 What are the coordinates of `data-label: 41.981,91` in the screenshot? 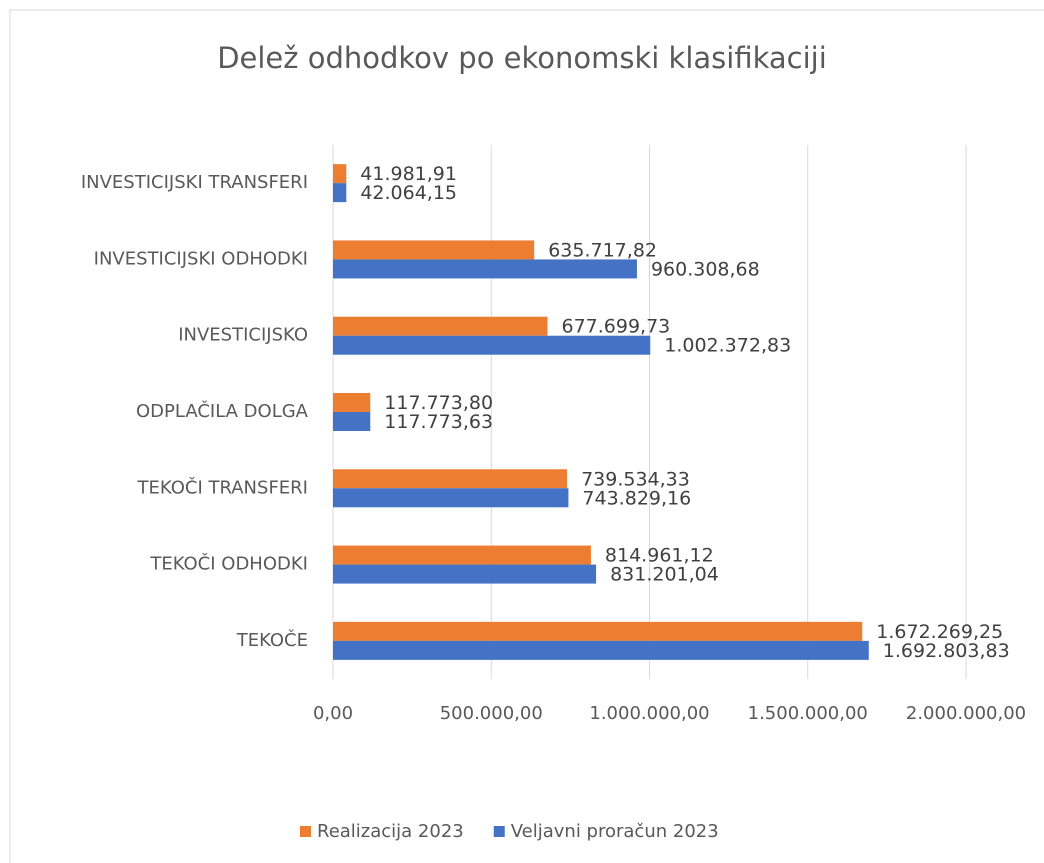 It's located at (408, 174).